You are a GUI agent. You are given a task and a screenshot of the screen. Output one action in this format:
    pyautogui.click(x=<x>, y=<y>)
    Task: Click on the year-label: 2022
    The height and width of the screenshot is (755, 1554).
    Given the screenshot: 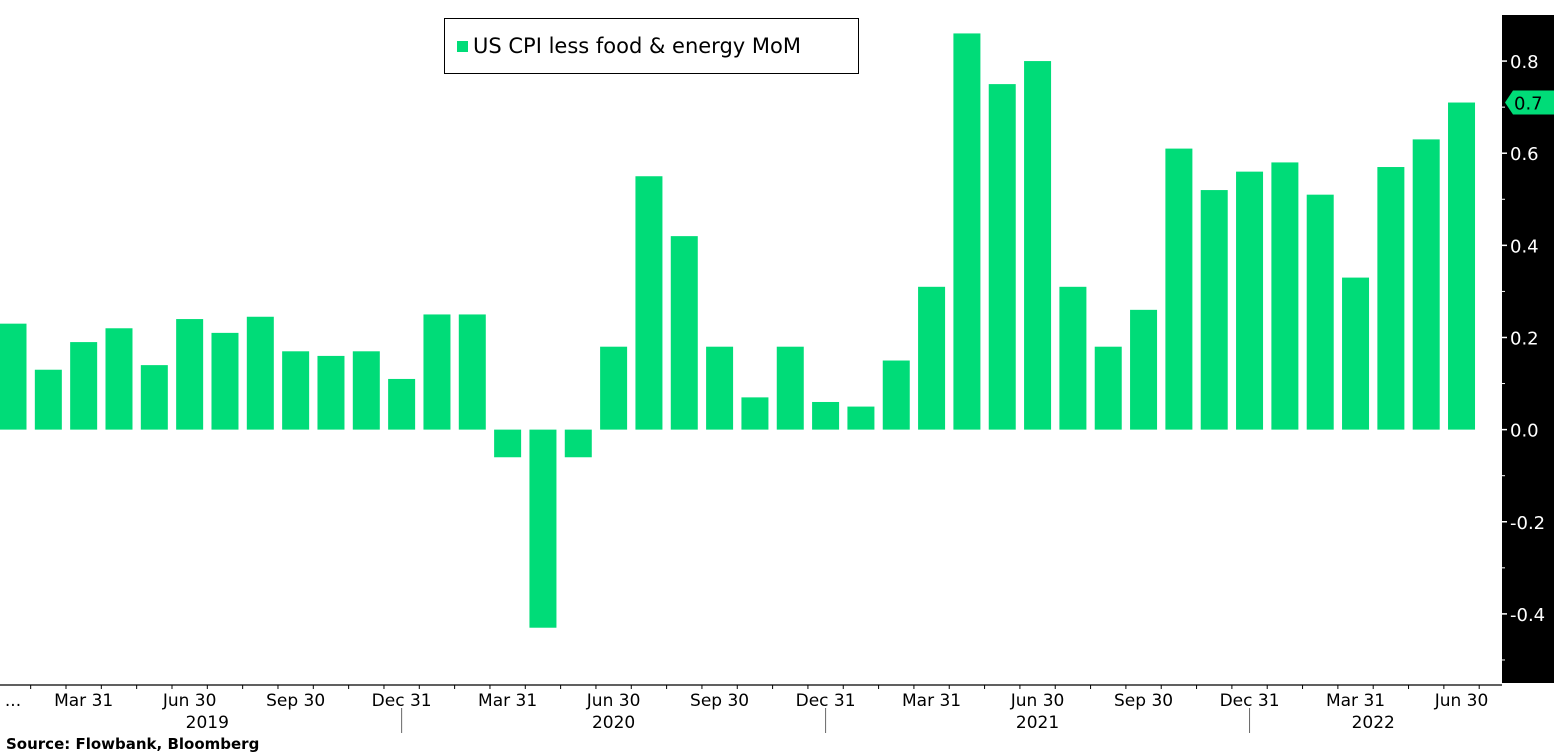 What is the action you would take?
    pyautogui.click(x=1373, y=723)
    